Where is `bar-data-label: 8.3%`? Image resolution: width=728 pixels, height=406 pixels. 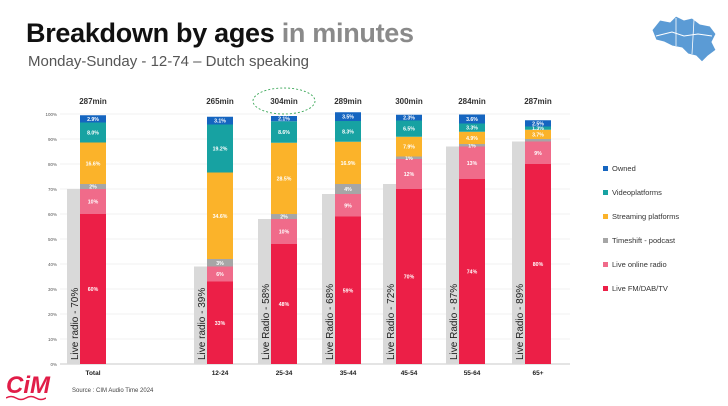 bar-data-label: 8.3% is located at coordinates (348, 132).